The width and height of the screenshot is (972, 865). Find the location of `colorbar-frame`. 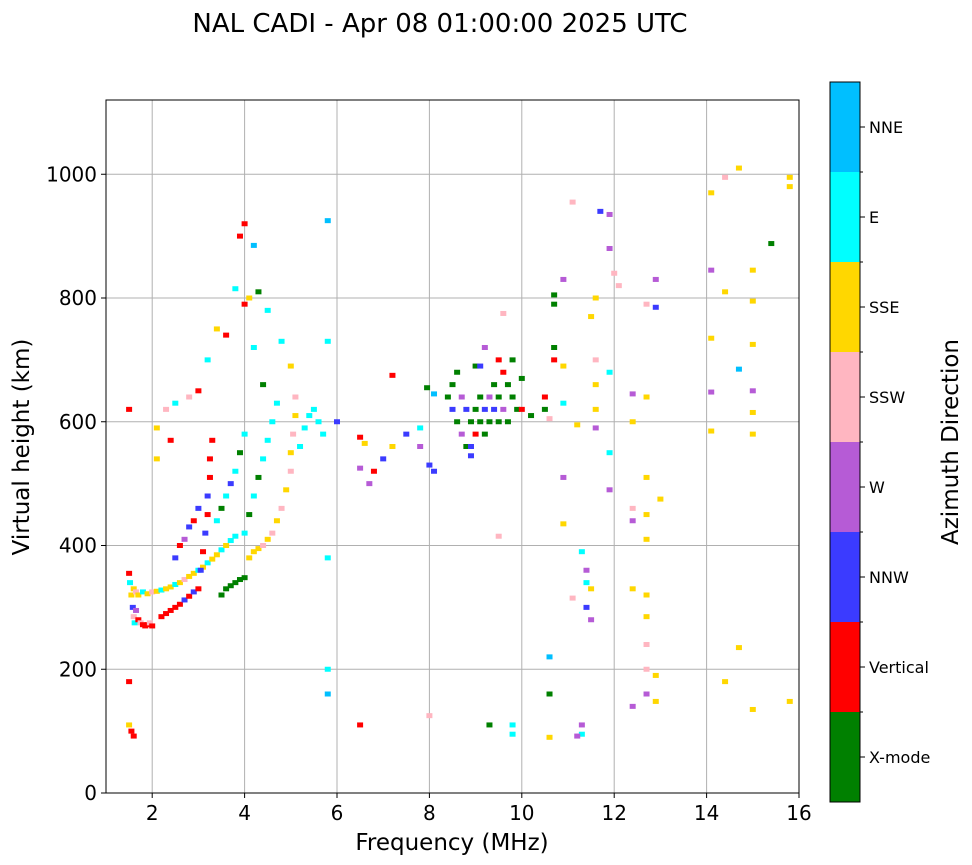

colorbar-frame is located at coordinates (845, 442).